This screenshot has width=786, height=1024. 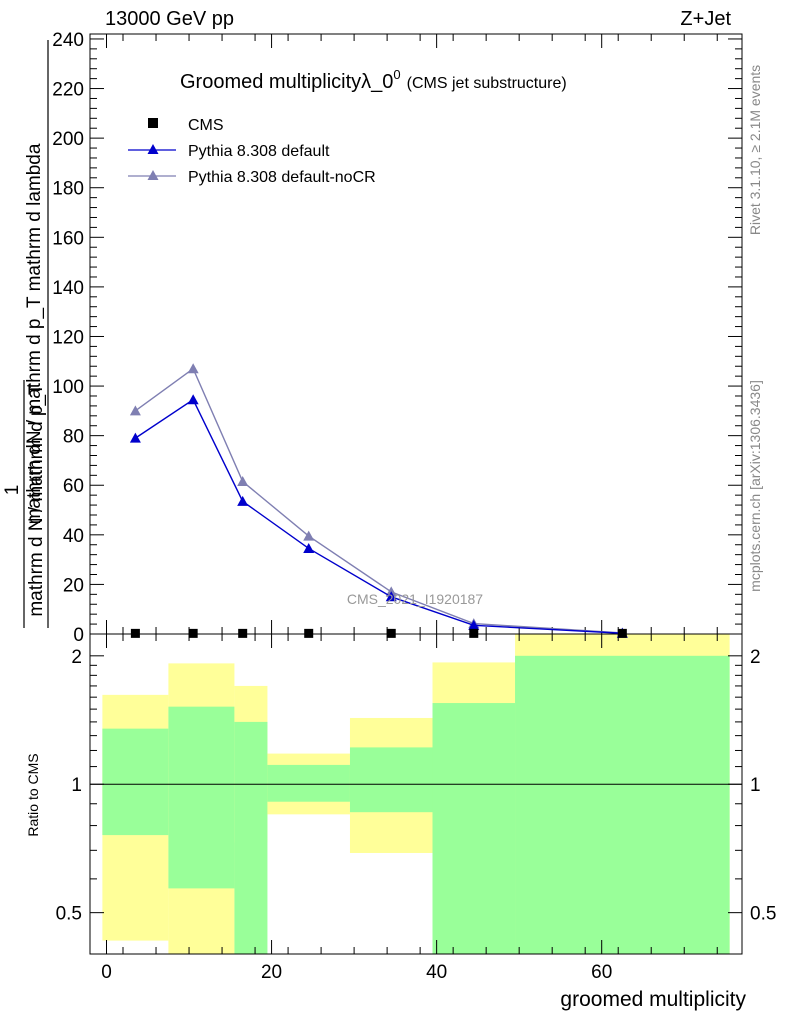 I want to click on x-tick-label-2: 40, so click(x=436, y=972).